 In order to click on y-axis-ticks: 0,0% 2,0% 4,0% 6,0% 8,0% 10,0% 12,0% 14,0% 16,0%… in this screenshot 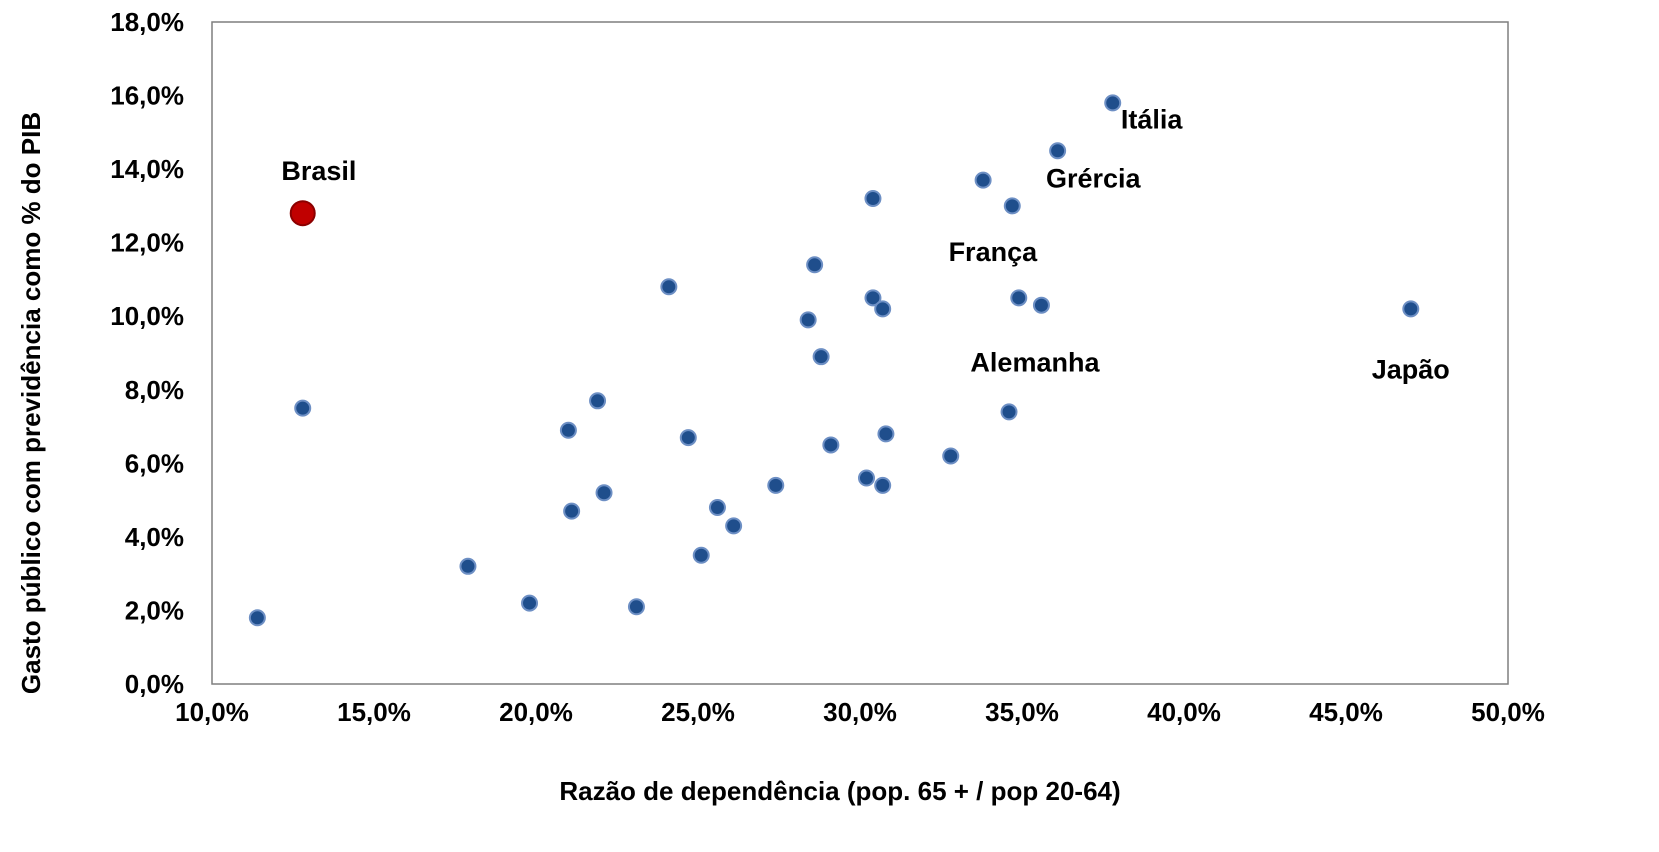, I will do `click(147, 353)`.